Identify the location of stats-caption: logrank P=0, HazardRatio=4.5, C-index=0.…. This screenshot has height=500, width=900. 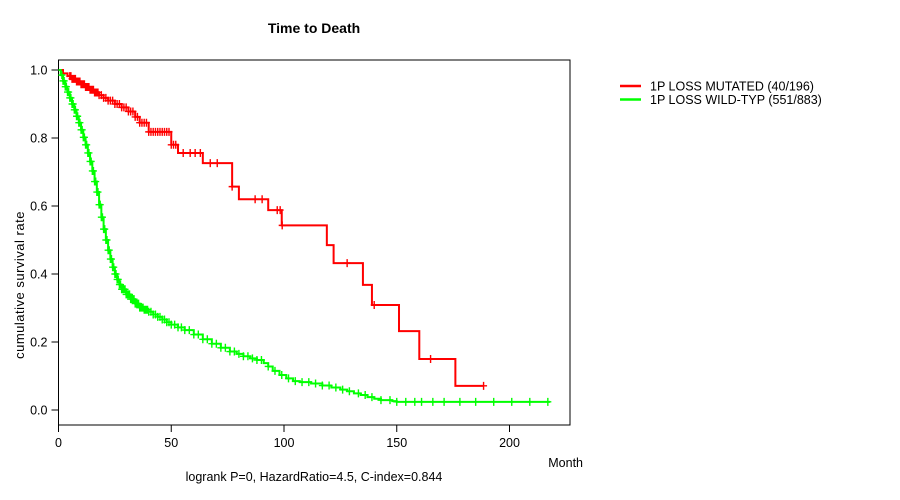
(314, 477).